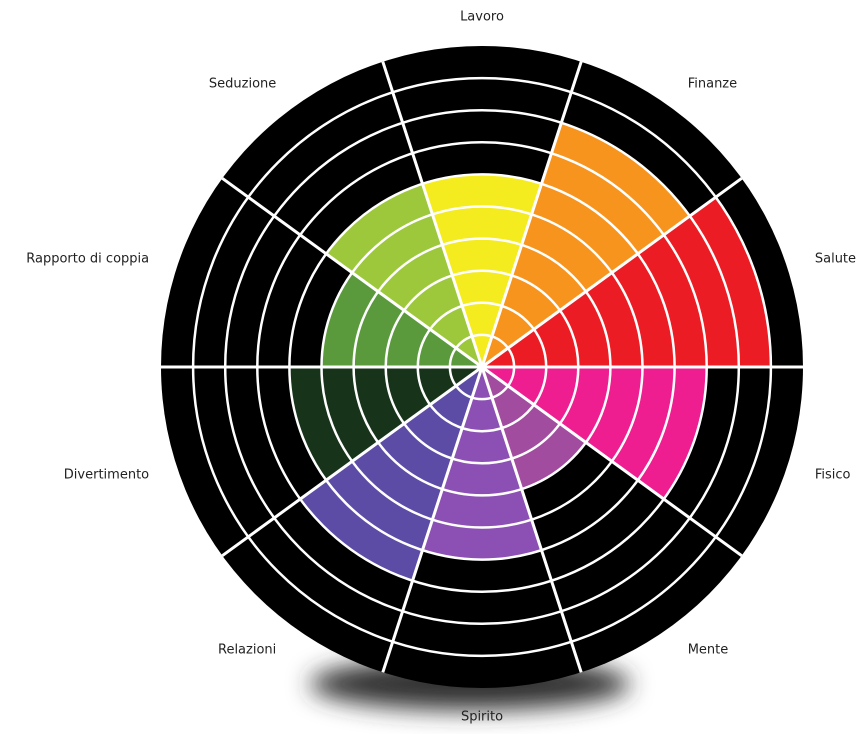 The width and height of the screenshot is (861, 734). I want to click on sector-label: Finanze, so click(712, 83).